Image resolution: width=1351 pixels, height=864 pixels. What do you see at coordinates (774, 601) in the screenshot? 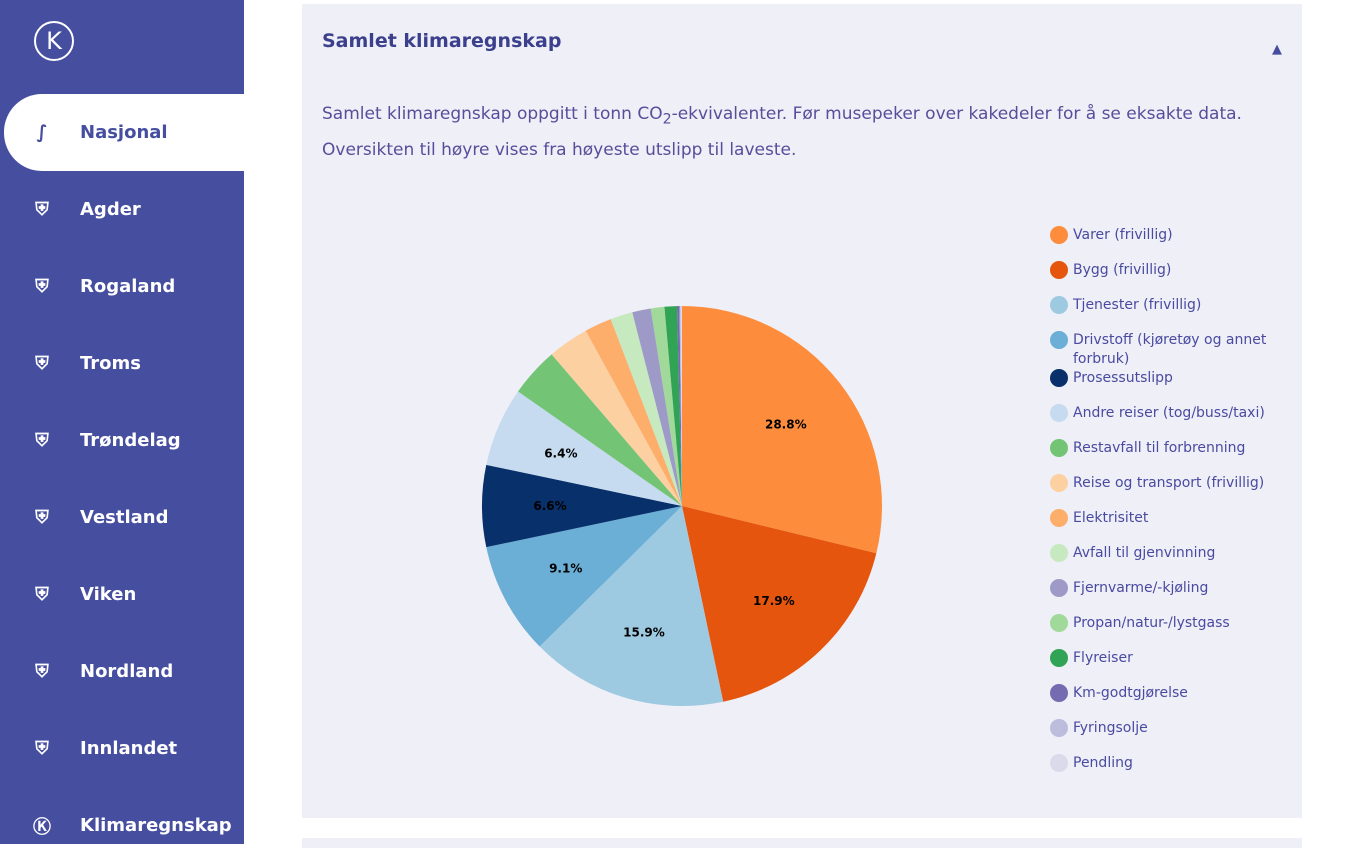
I see `slice-label: 17.9%` at bounding box center [774, 601].